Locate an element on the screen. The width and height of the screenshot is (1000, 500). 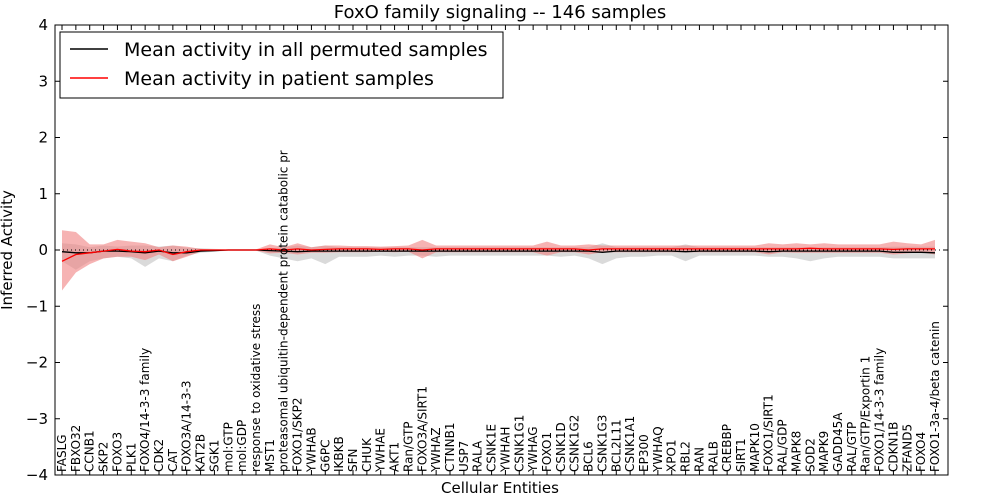
entity-label: USP7 is located at coordinates (464, 456).